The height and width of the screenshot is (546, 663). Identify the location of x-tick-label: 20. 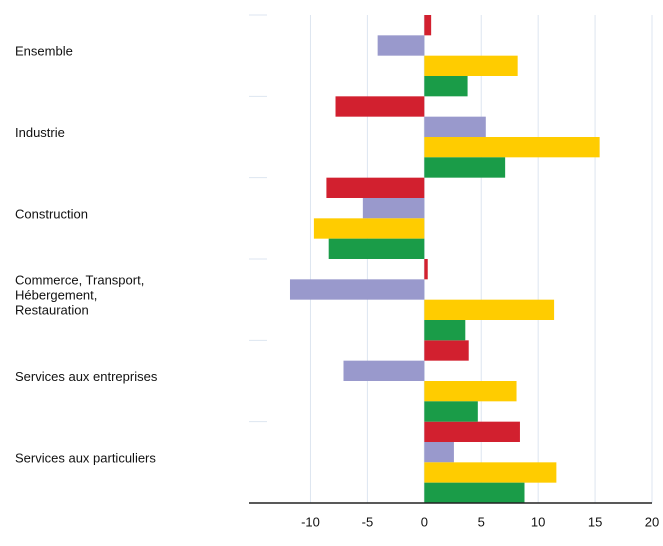
(652, 521).